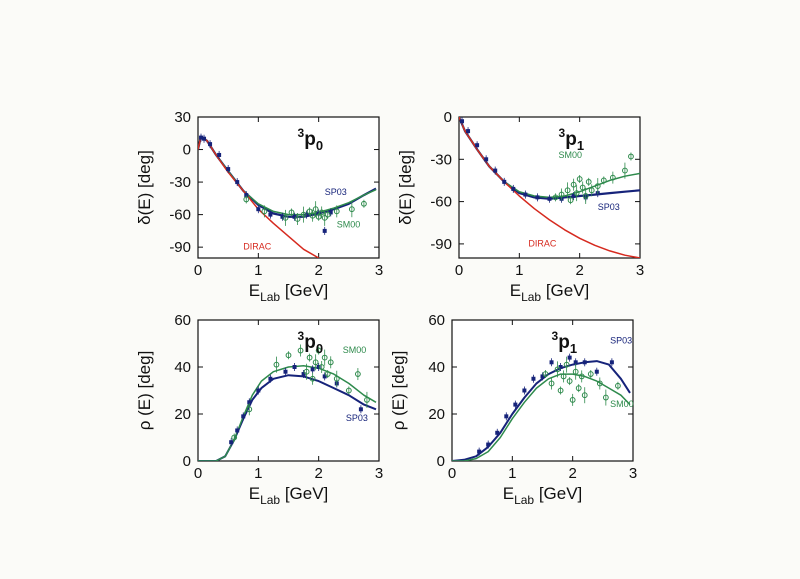 This screenshot has width=800, height=579. I want to click on y-tick-label: 20, so click(182, 414).